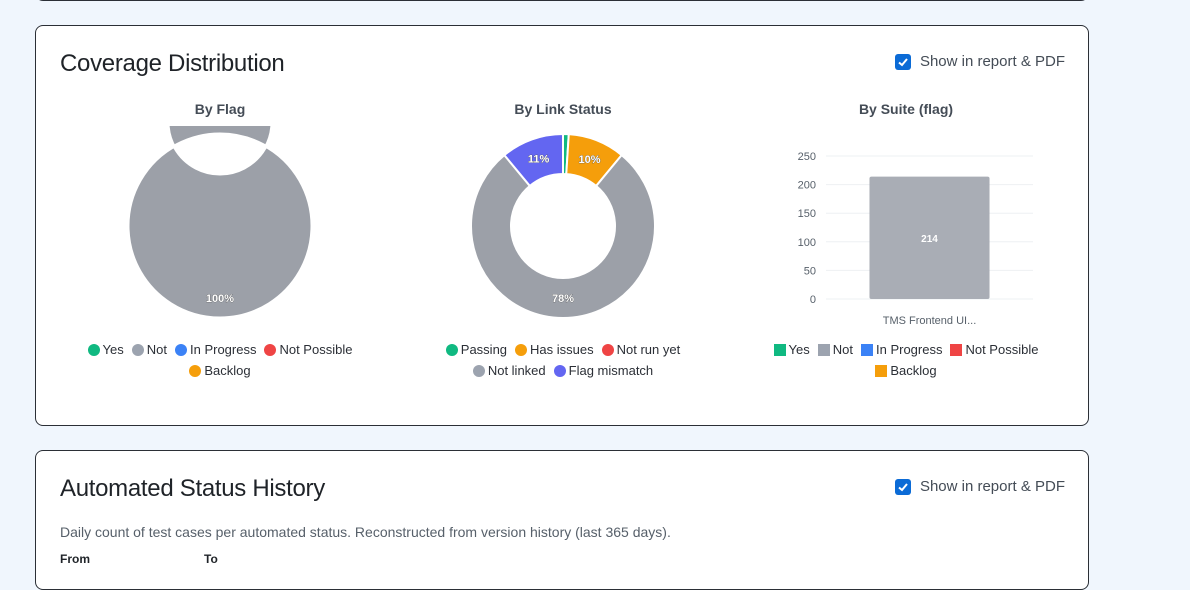 The image size is (1190, 590). I want to click on by-link-legend-item: Flag mismatch, so click(603, 370).